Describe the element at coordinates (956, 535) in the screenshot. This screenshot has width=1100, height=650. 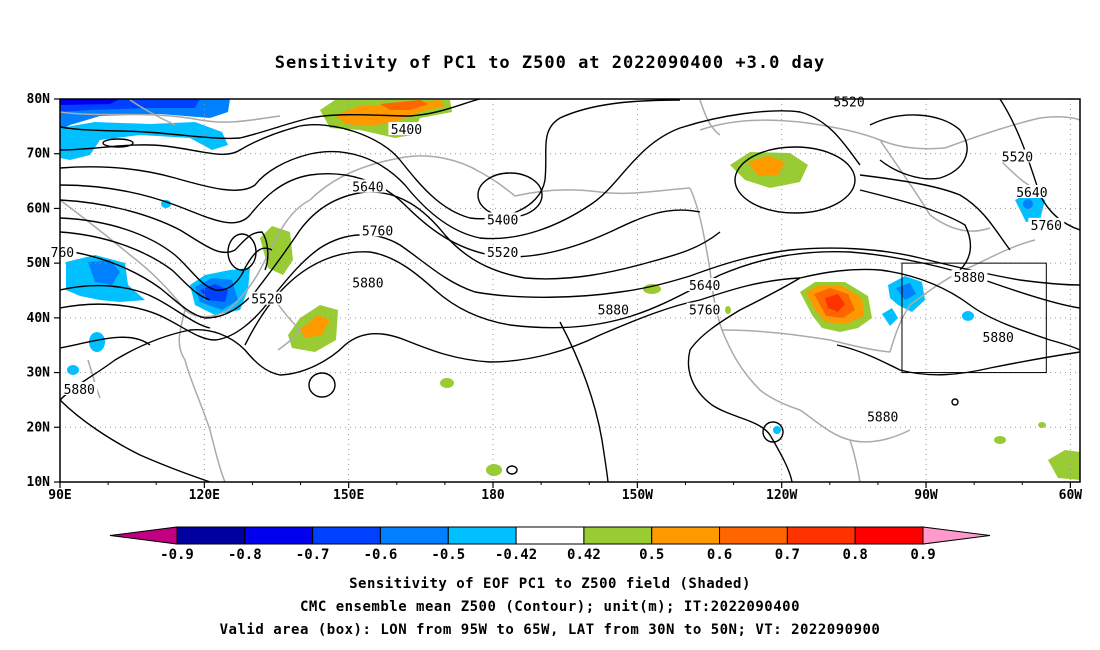
I see `colorbar-high-arrow` at that location.